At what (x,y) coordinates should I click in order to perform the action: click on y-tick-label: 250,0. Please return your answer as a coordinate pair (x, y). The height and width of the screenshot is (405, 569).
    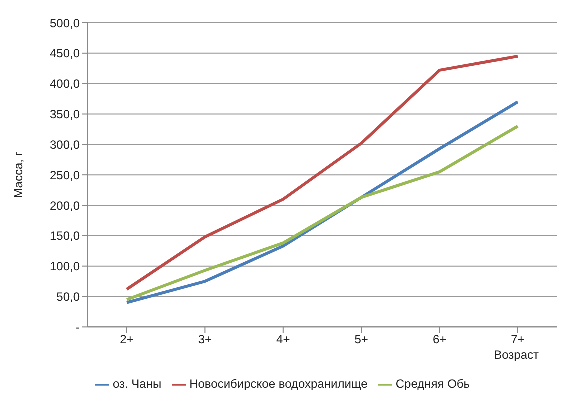
    Looking at the image, I should click on (65, 175).